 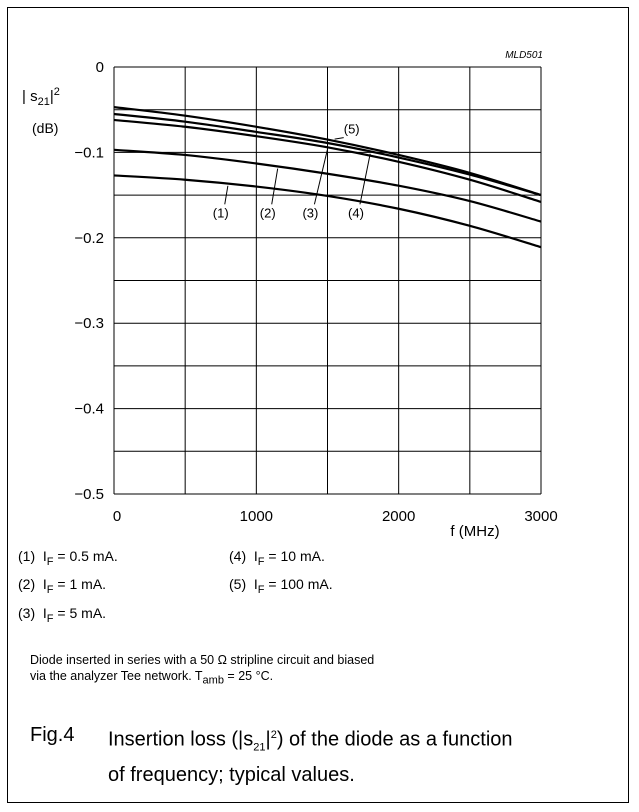 I want to click on y-tick-label: −0.4, so click(x=89, y=409).